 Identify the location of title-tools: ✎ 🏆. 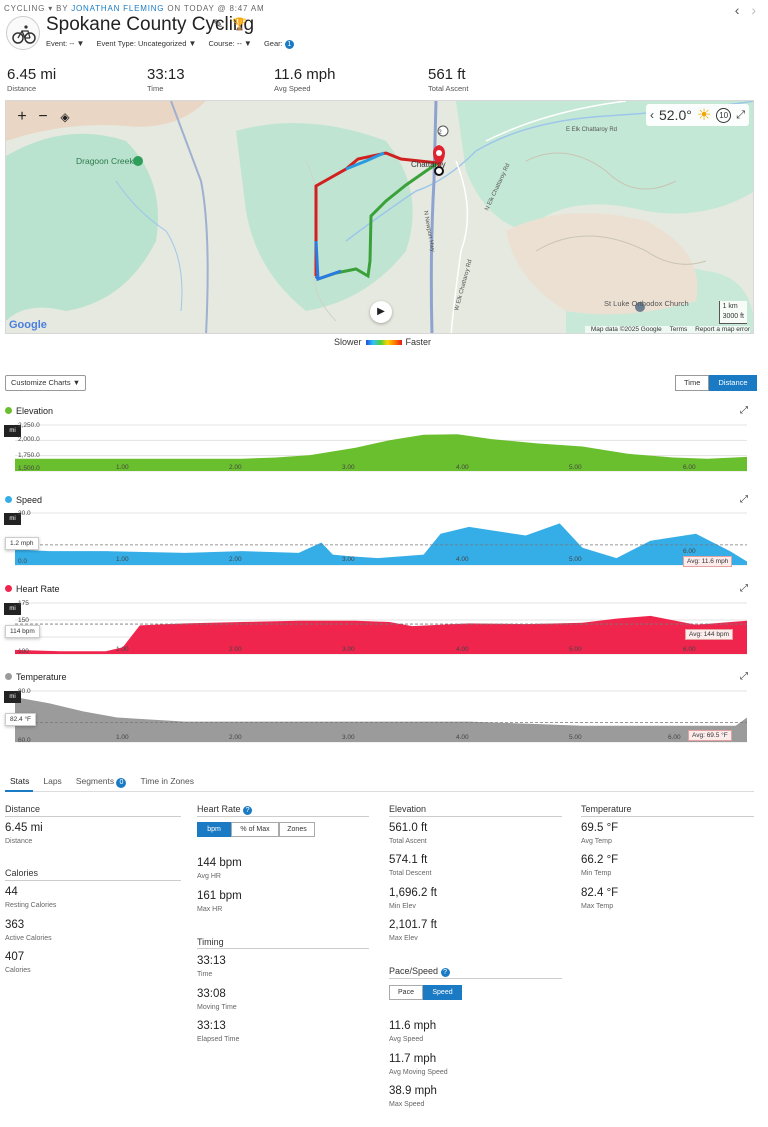
(230, 24).